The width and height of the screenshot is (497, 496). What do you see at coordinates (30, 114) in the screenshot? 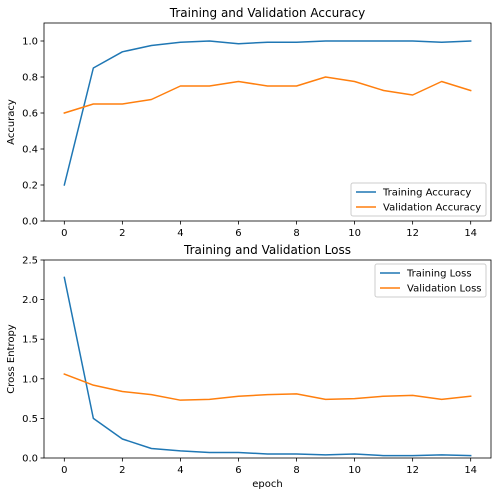
I see `accuracy-y-tick-label: 0.6` at bounding box center [30, 114].